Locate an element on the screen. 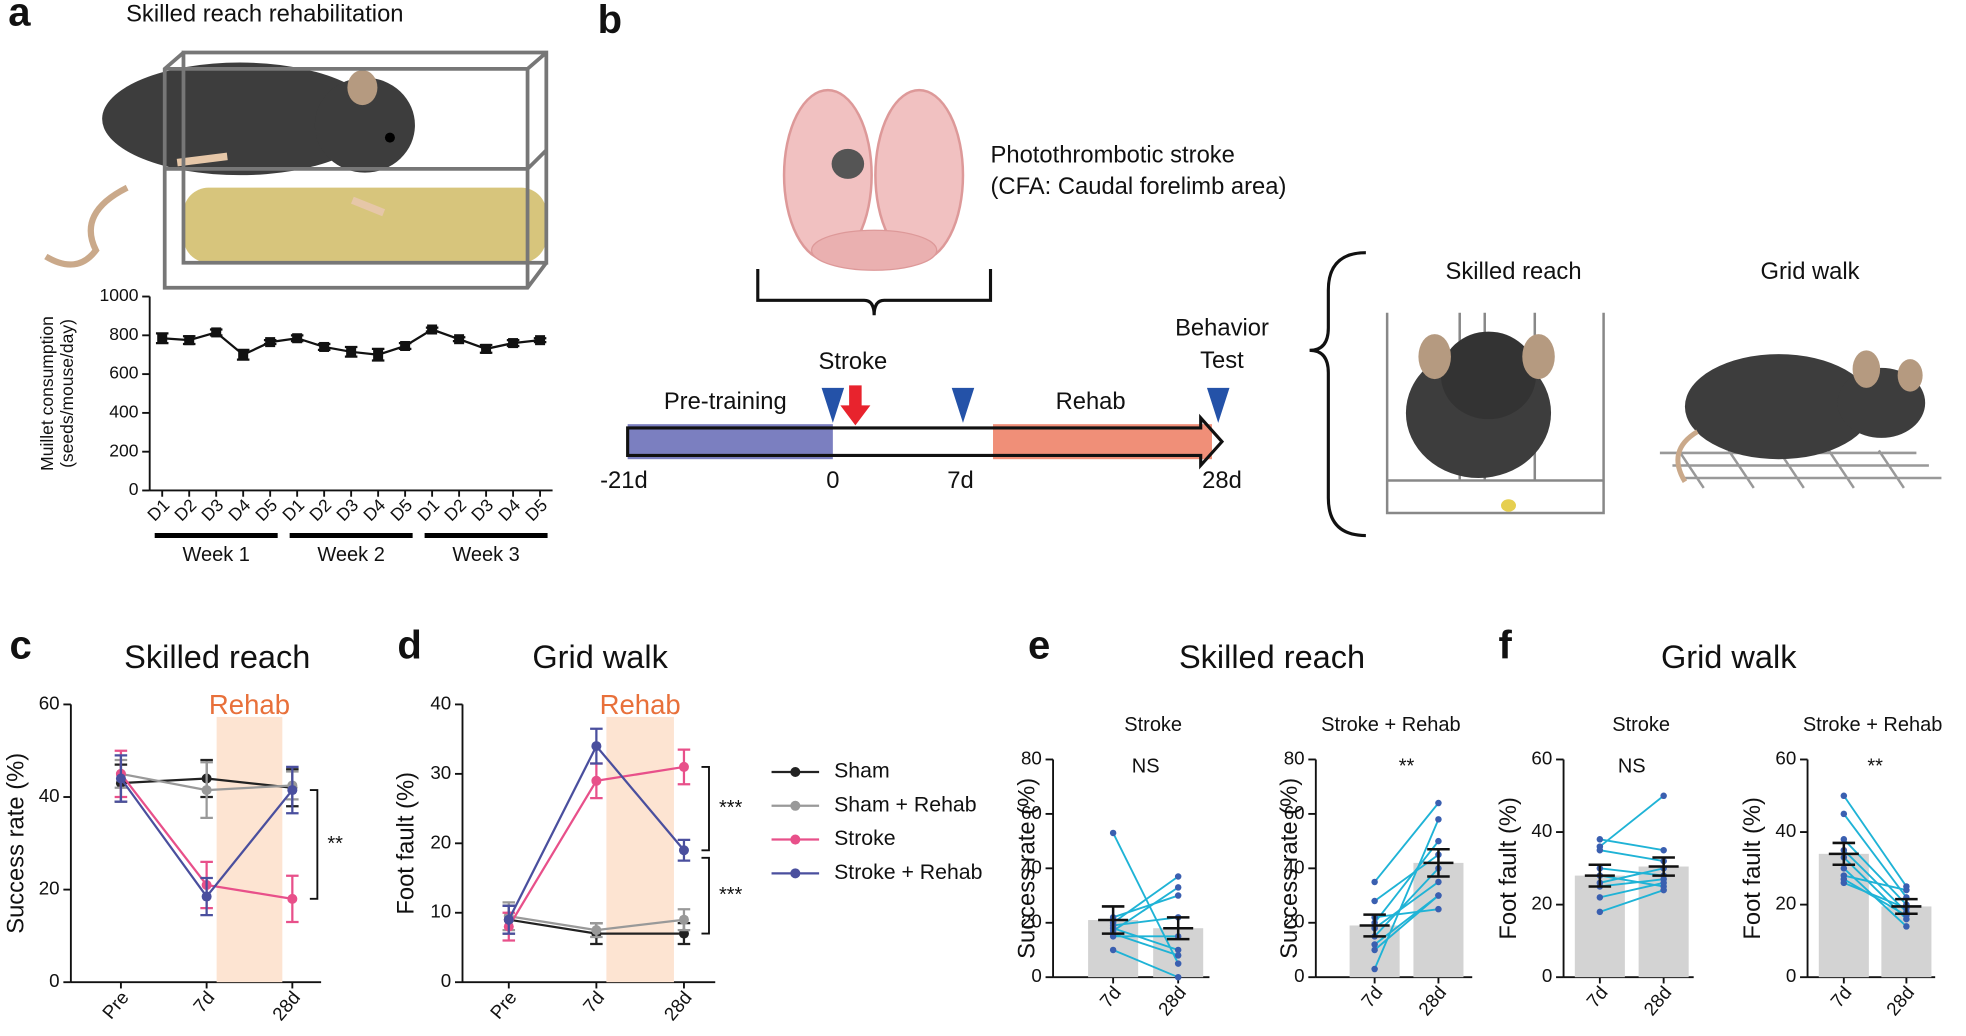 This screenshot has width=1966, height=1036. panel-label: a is located at coordinates (19, 17).